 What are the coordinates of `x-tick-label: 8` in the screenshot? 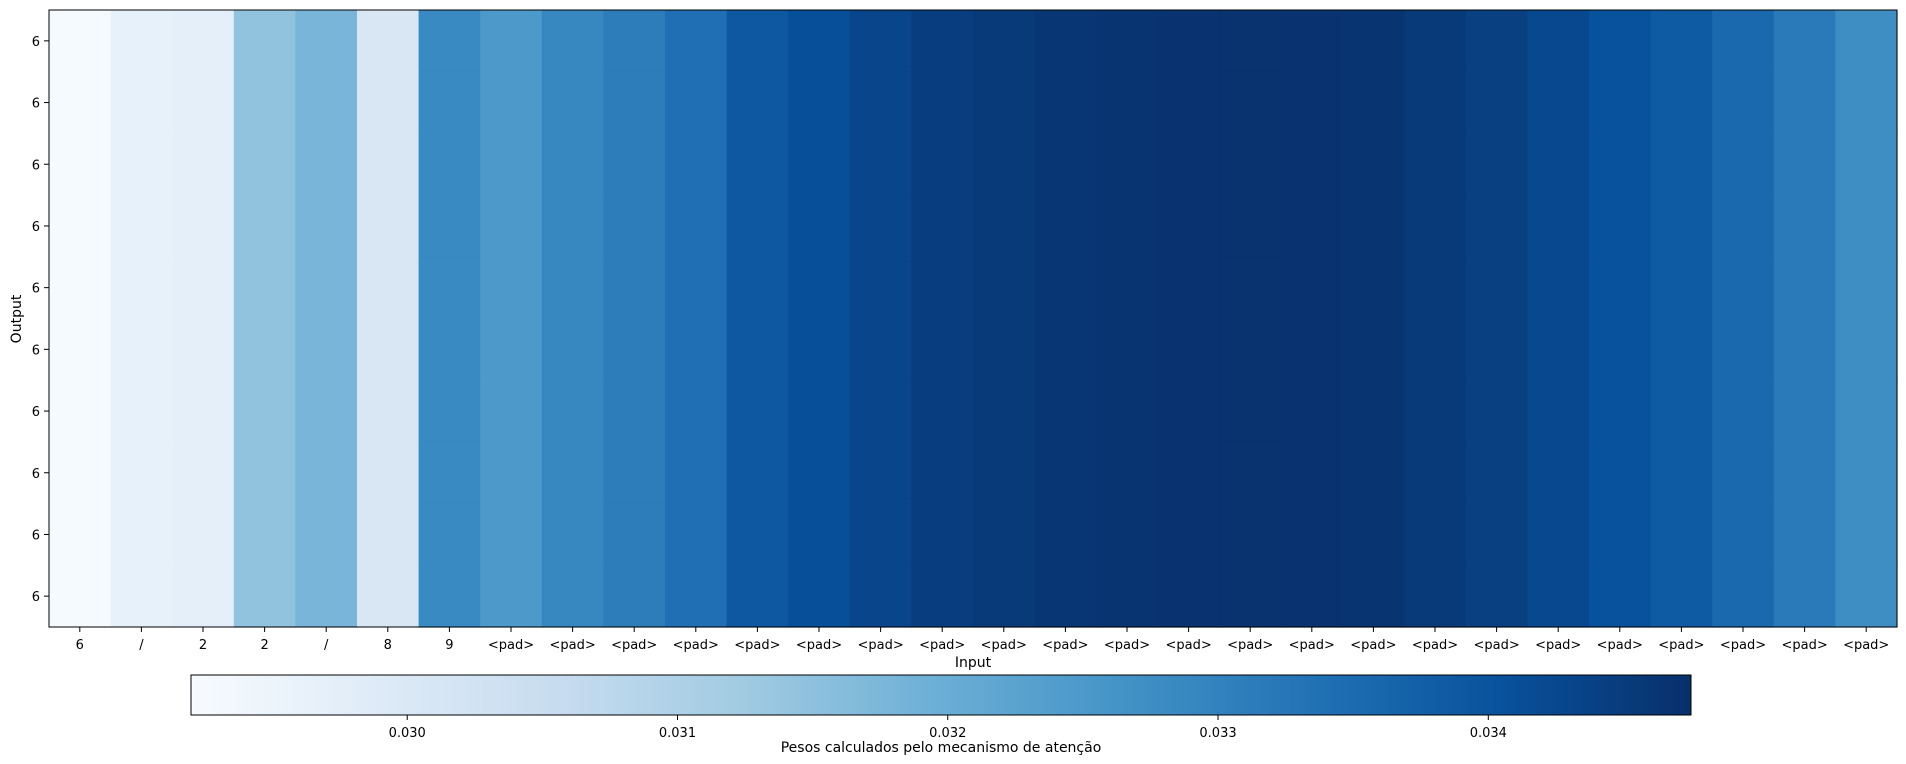 It's located at (388, 645).